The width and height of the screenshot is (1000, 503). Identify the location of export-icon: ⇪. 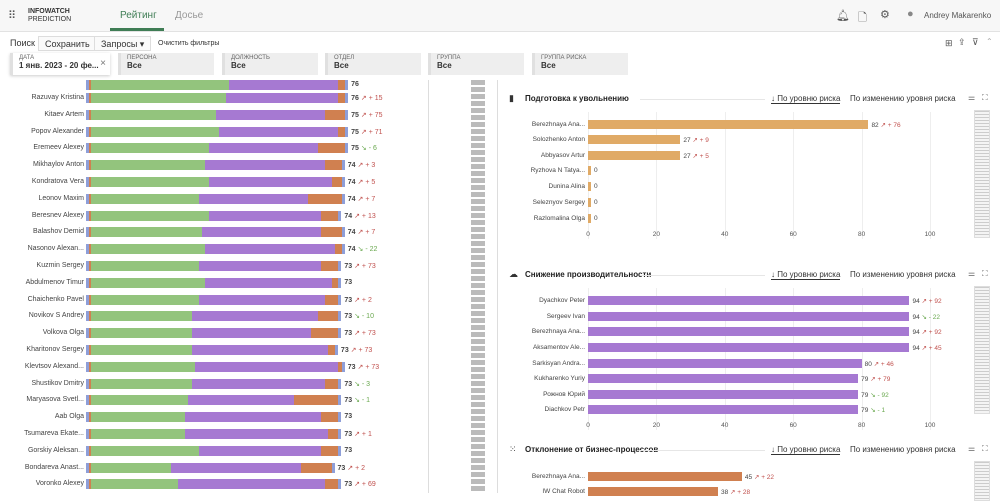
(962, 42).